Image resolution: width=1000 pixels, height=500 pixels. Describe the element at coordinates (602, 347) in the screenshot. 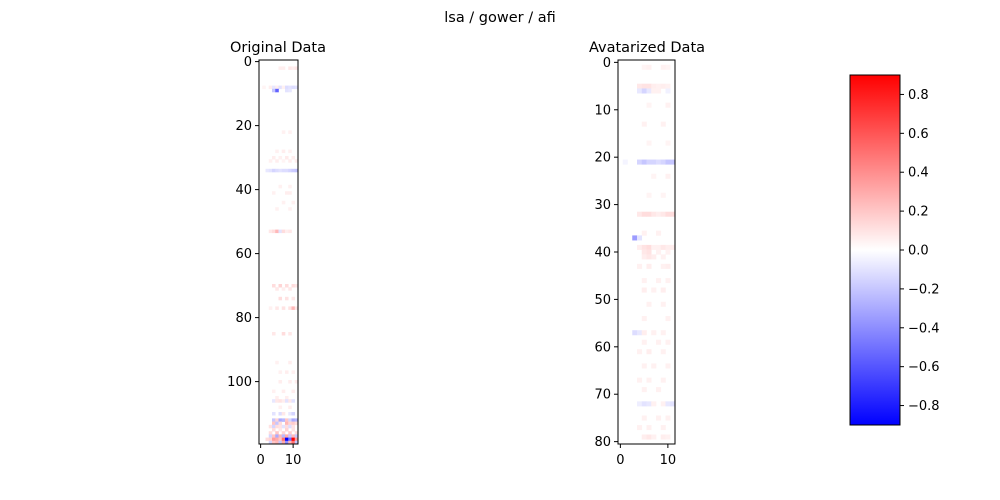

I see `ytick-label: 60` at that location.